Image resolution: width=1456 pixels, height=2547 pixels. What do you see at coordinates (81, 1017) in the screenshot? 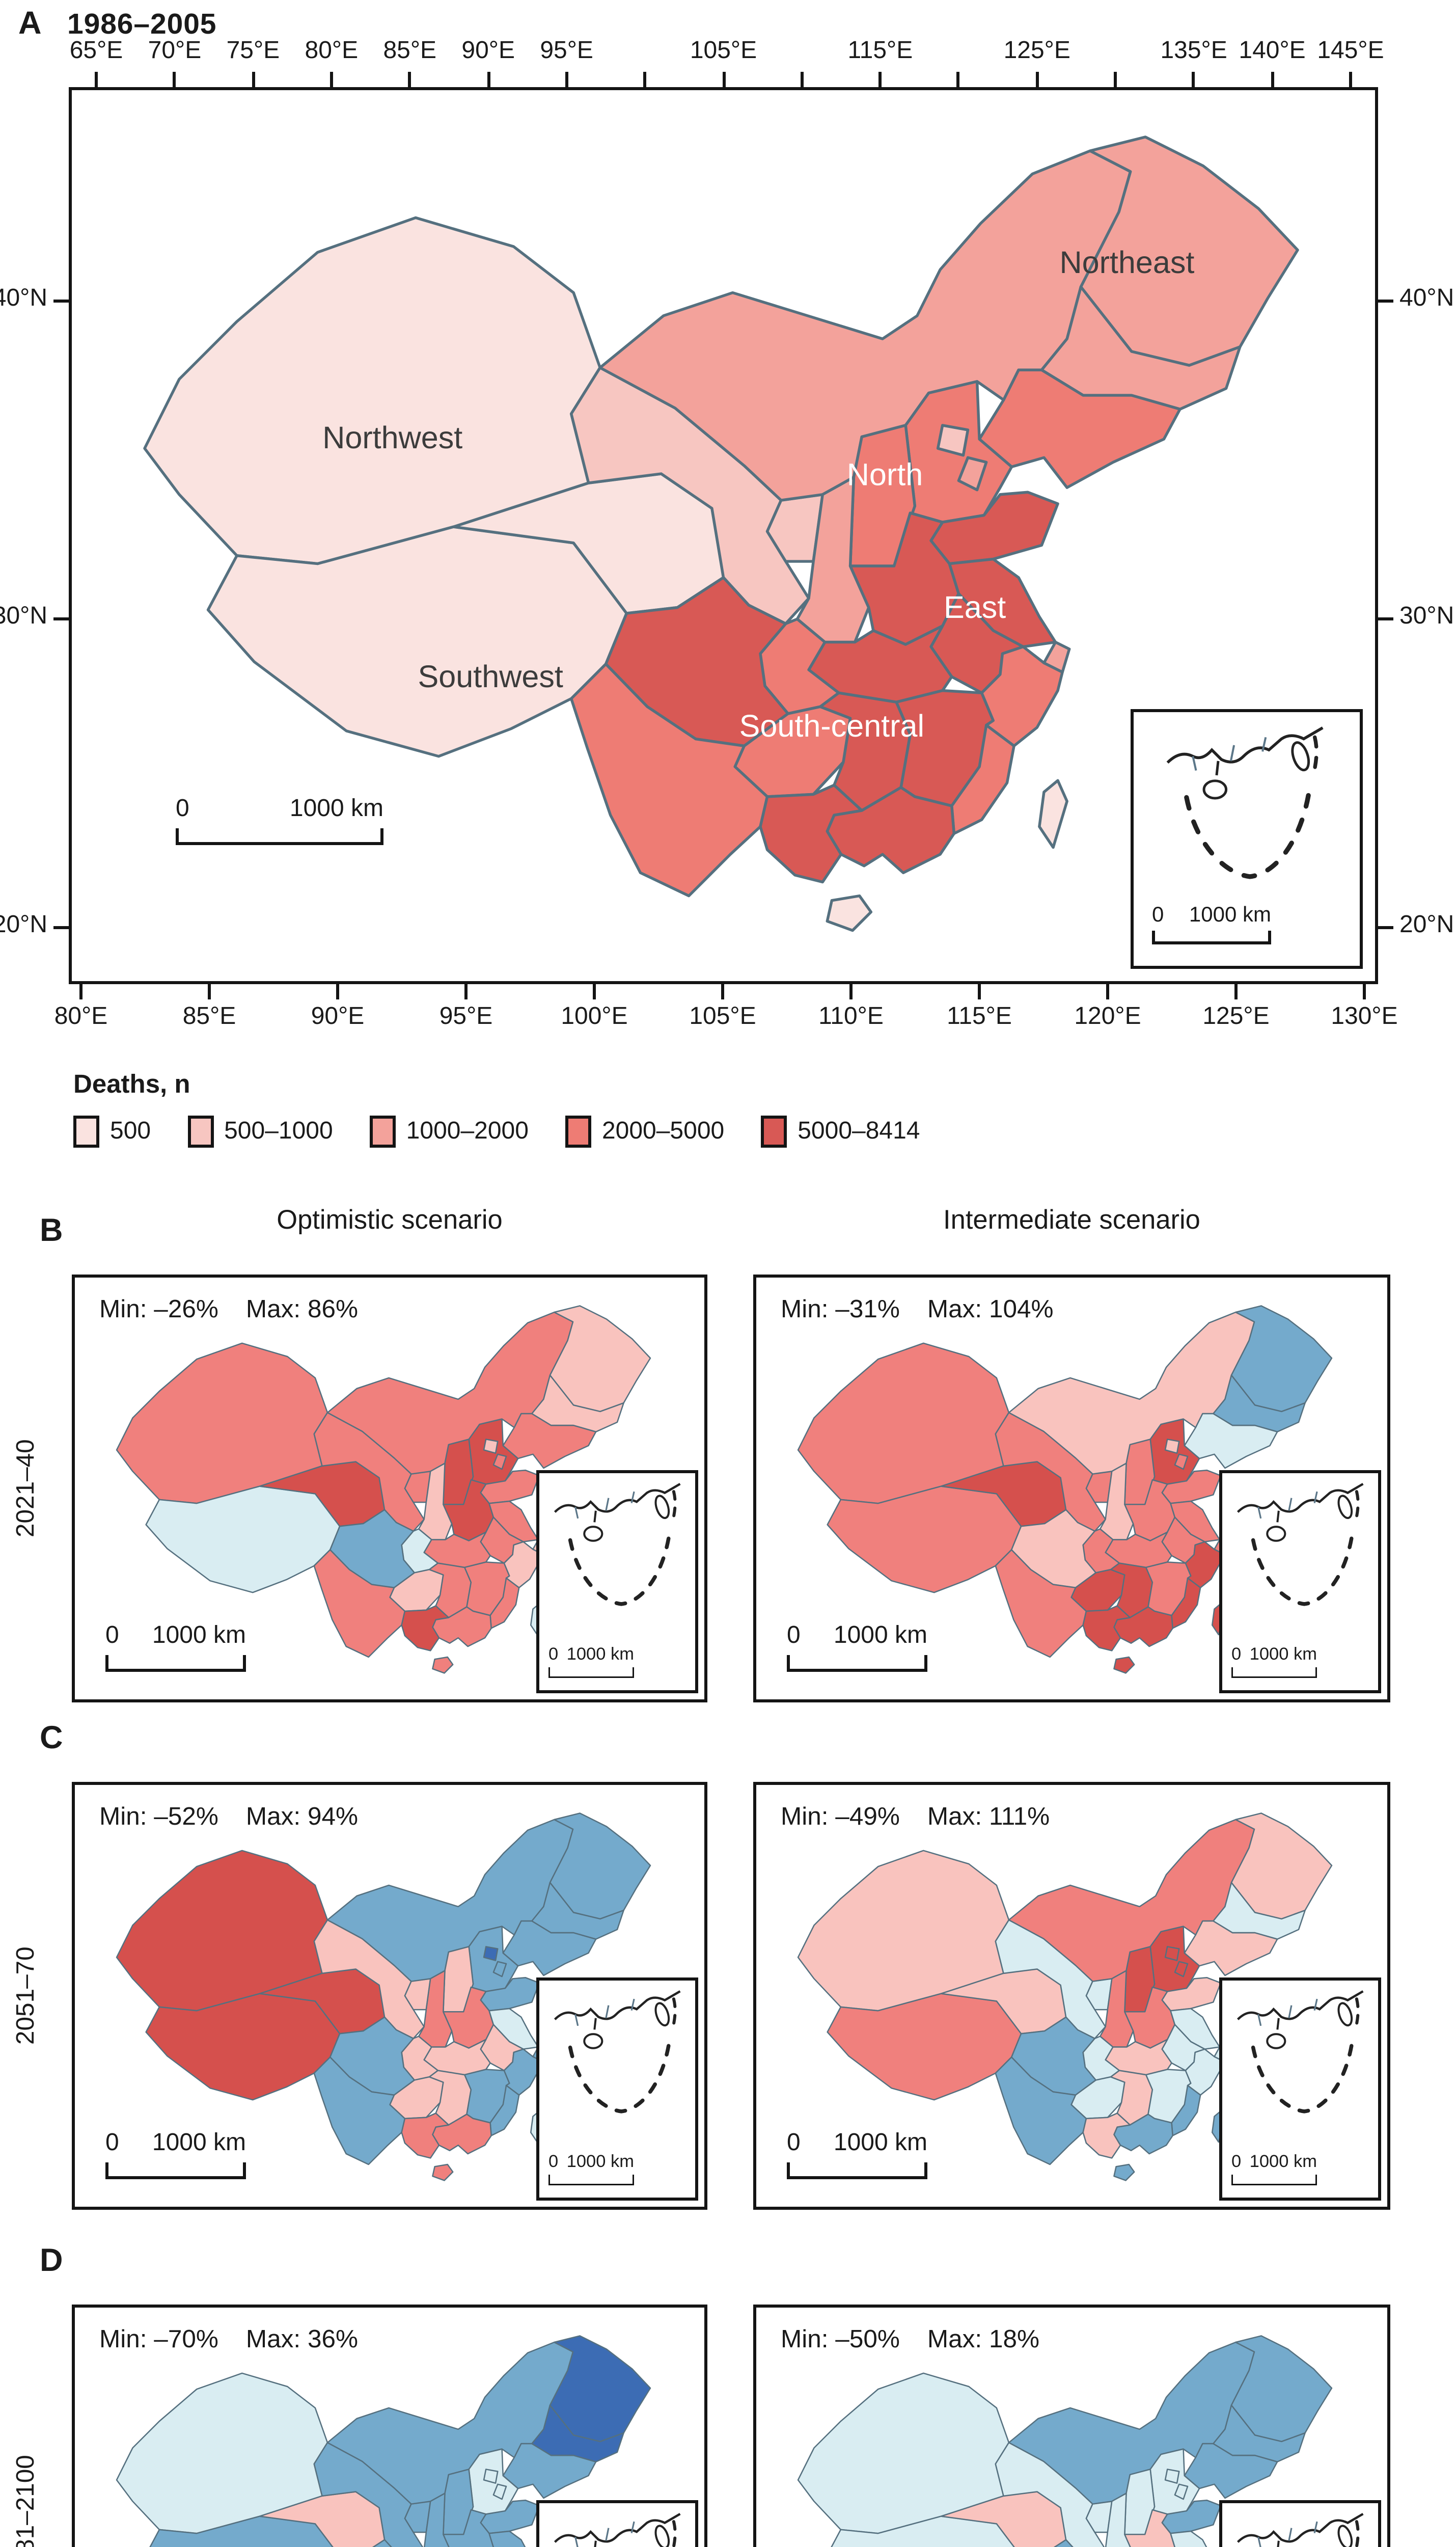
I see `axis-label-bottom: 80°E` at bounding box center [81, 1017].